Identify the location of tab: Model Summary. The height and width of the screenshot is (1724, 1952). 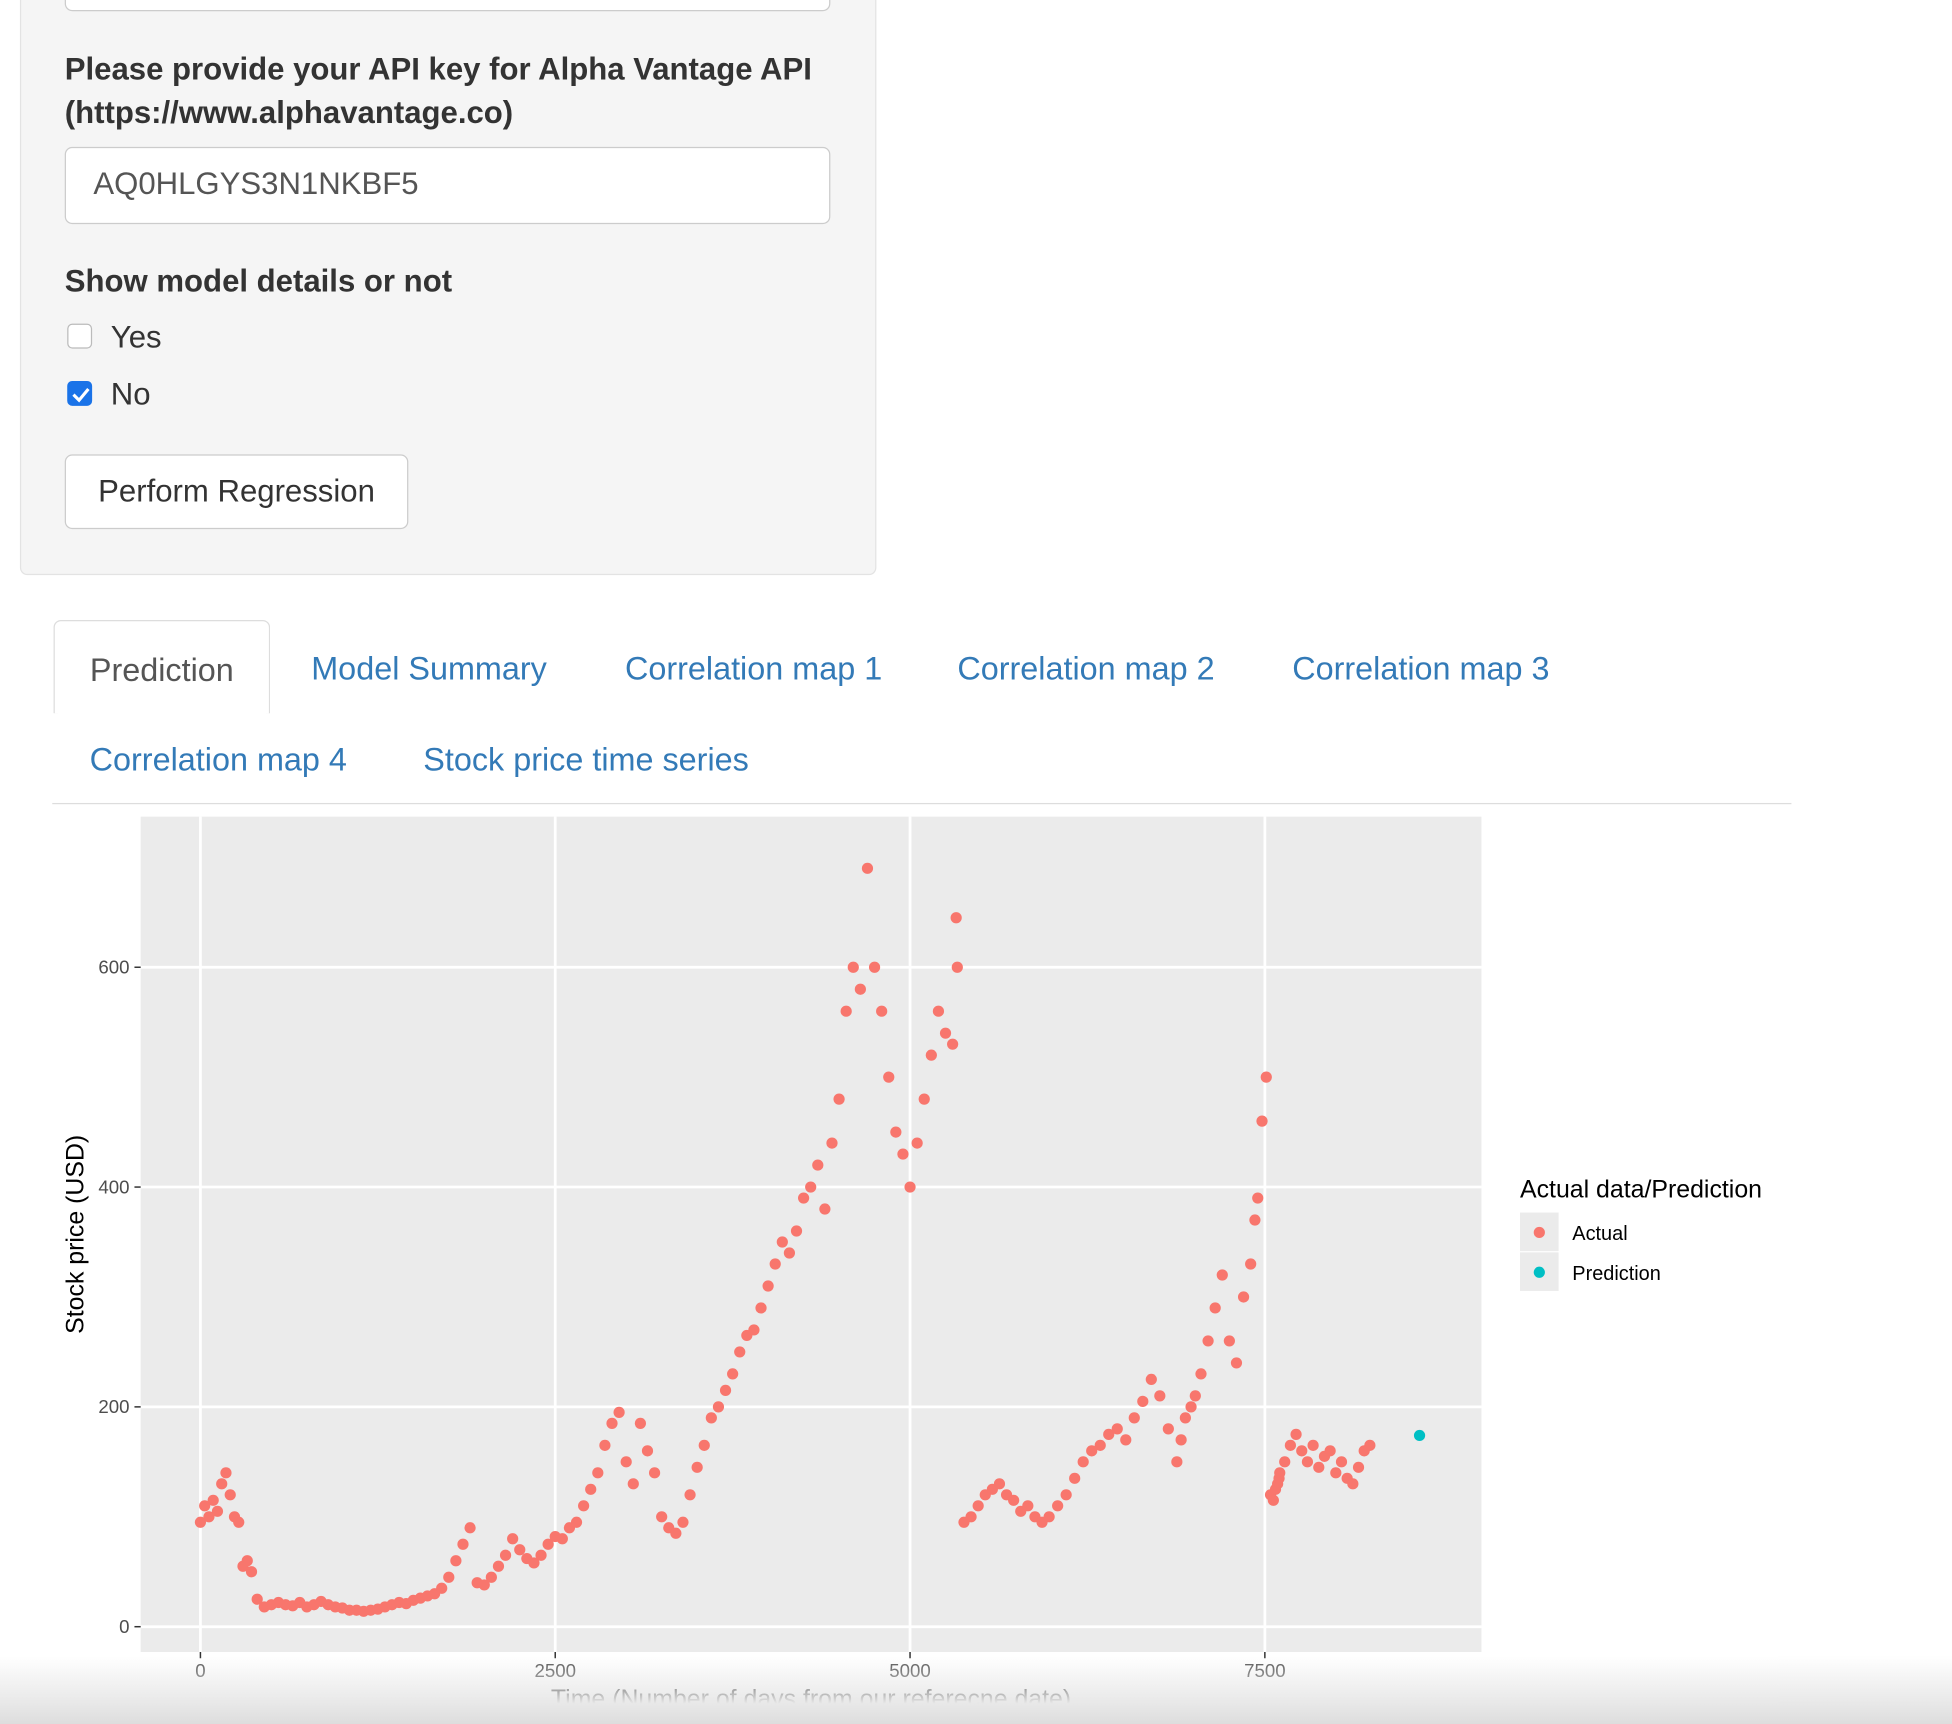
(429, 668).